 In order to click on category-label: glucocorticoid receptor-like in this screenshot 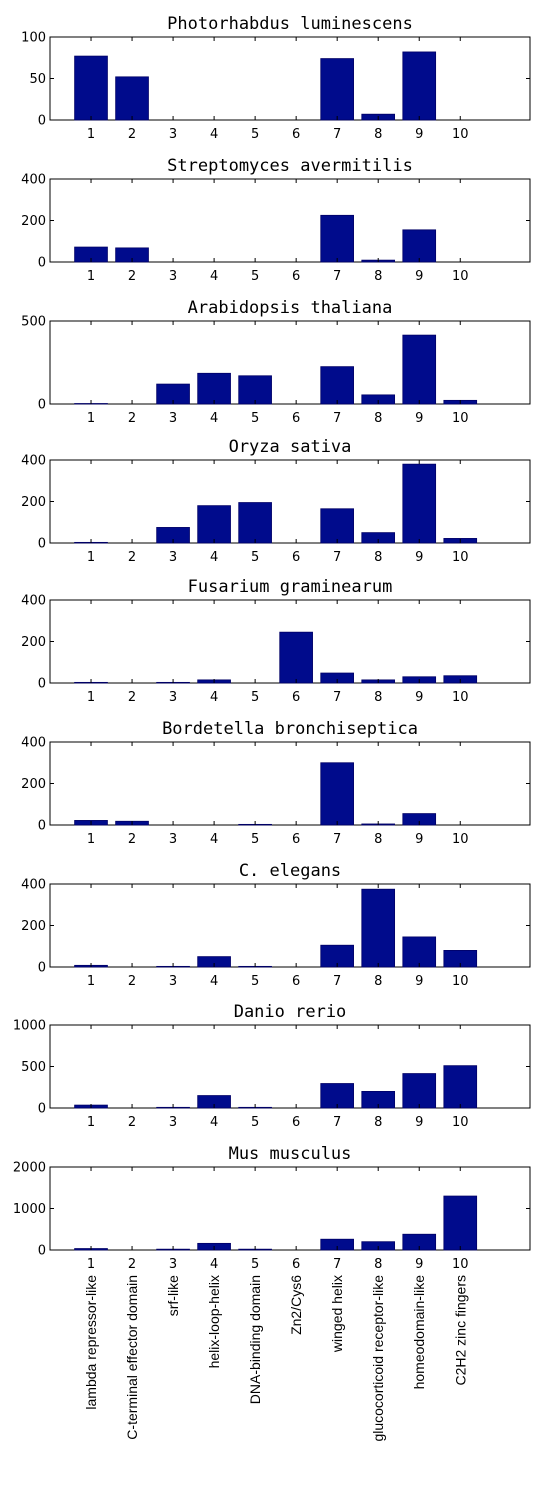, I will do `click(378, 1358)`.